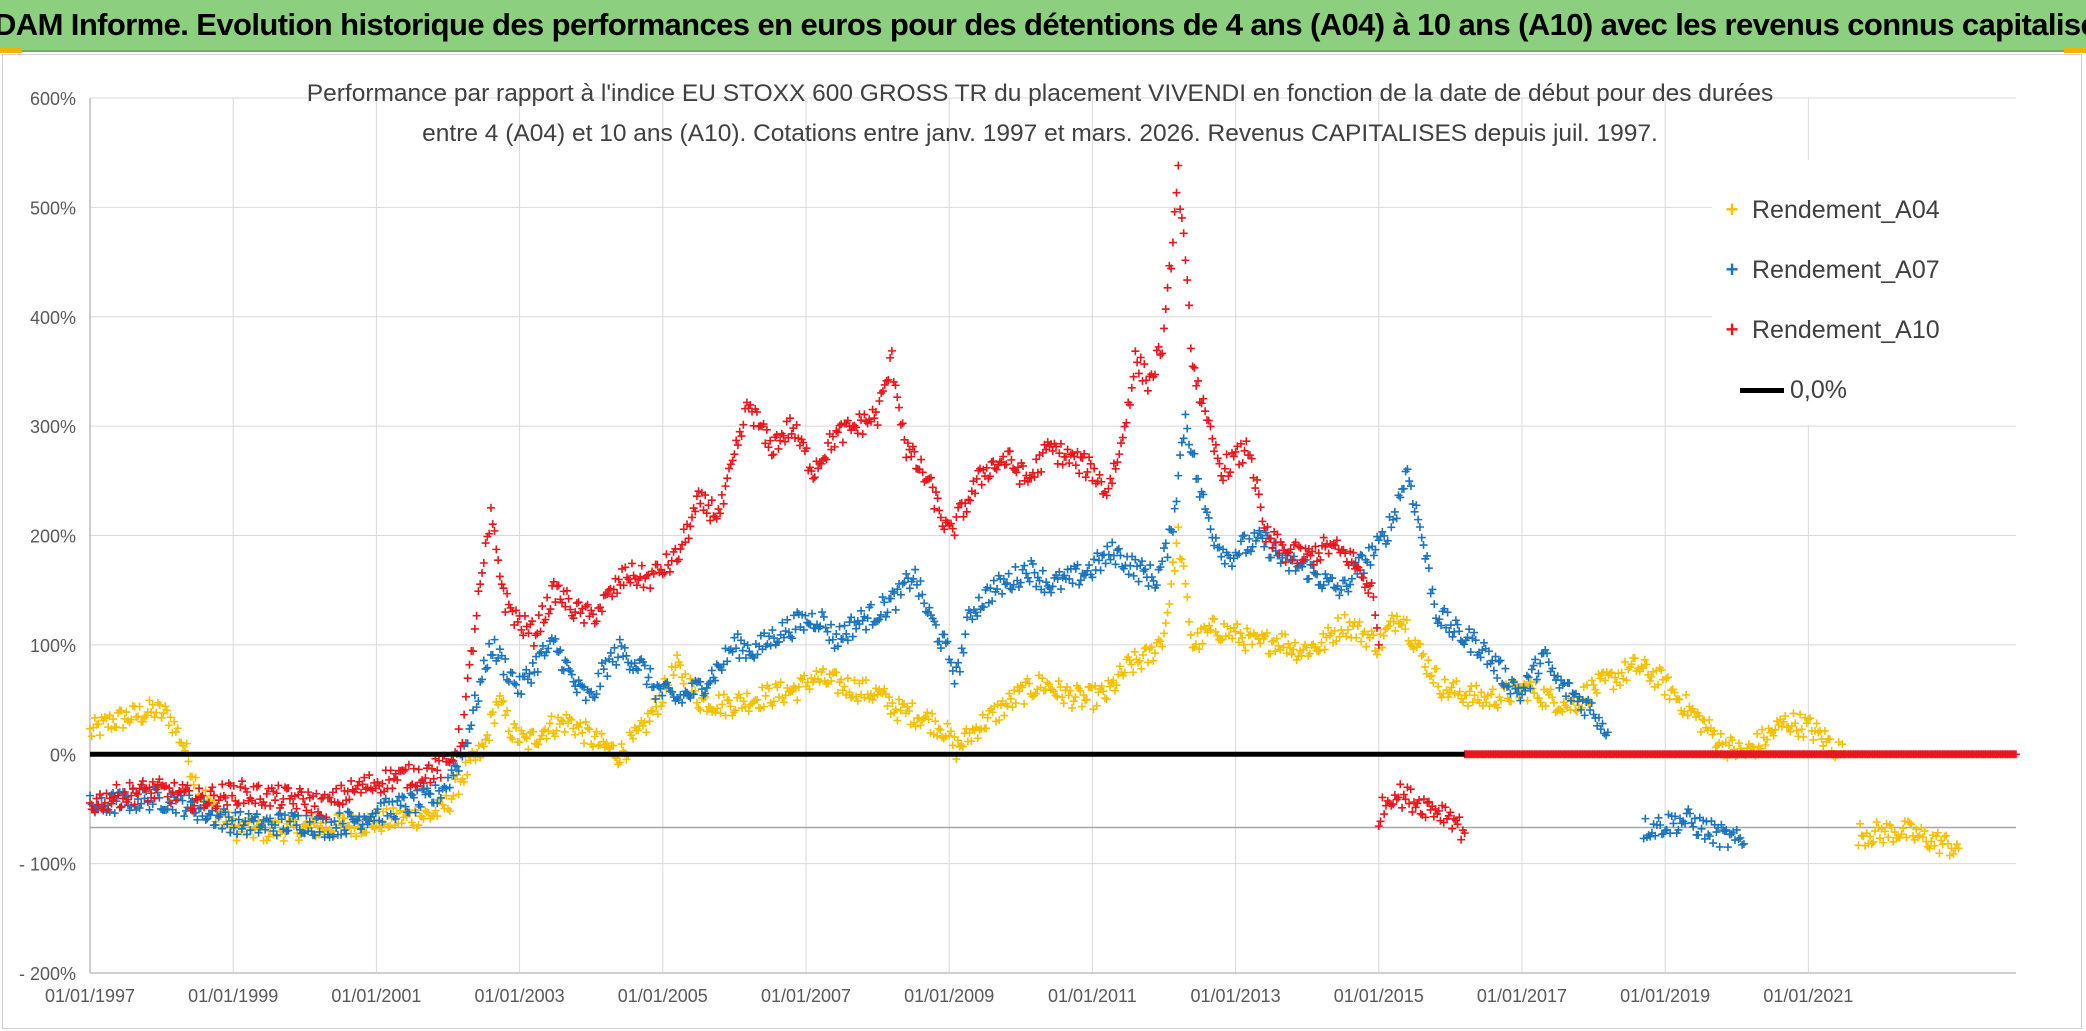  Describe the element at coordinates (53, 646) in the screenshot. I see `y-tick-label: 100%` at that location.